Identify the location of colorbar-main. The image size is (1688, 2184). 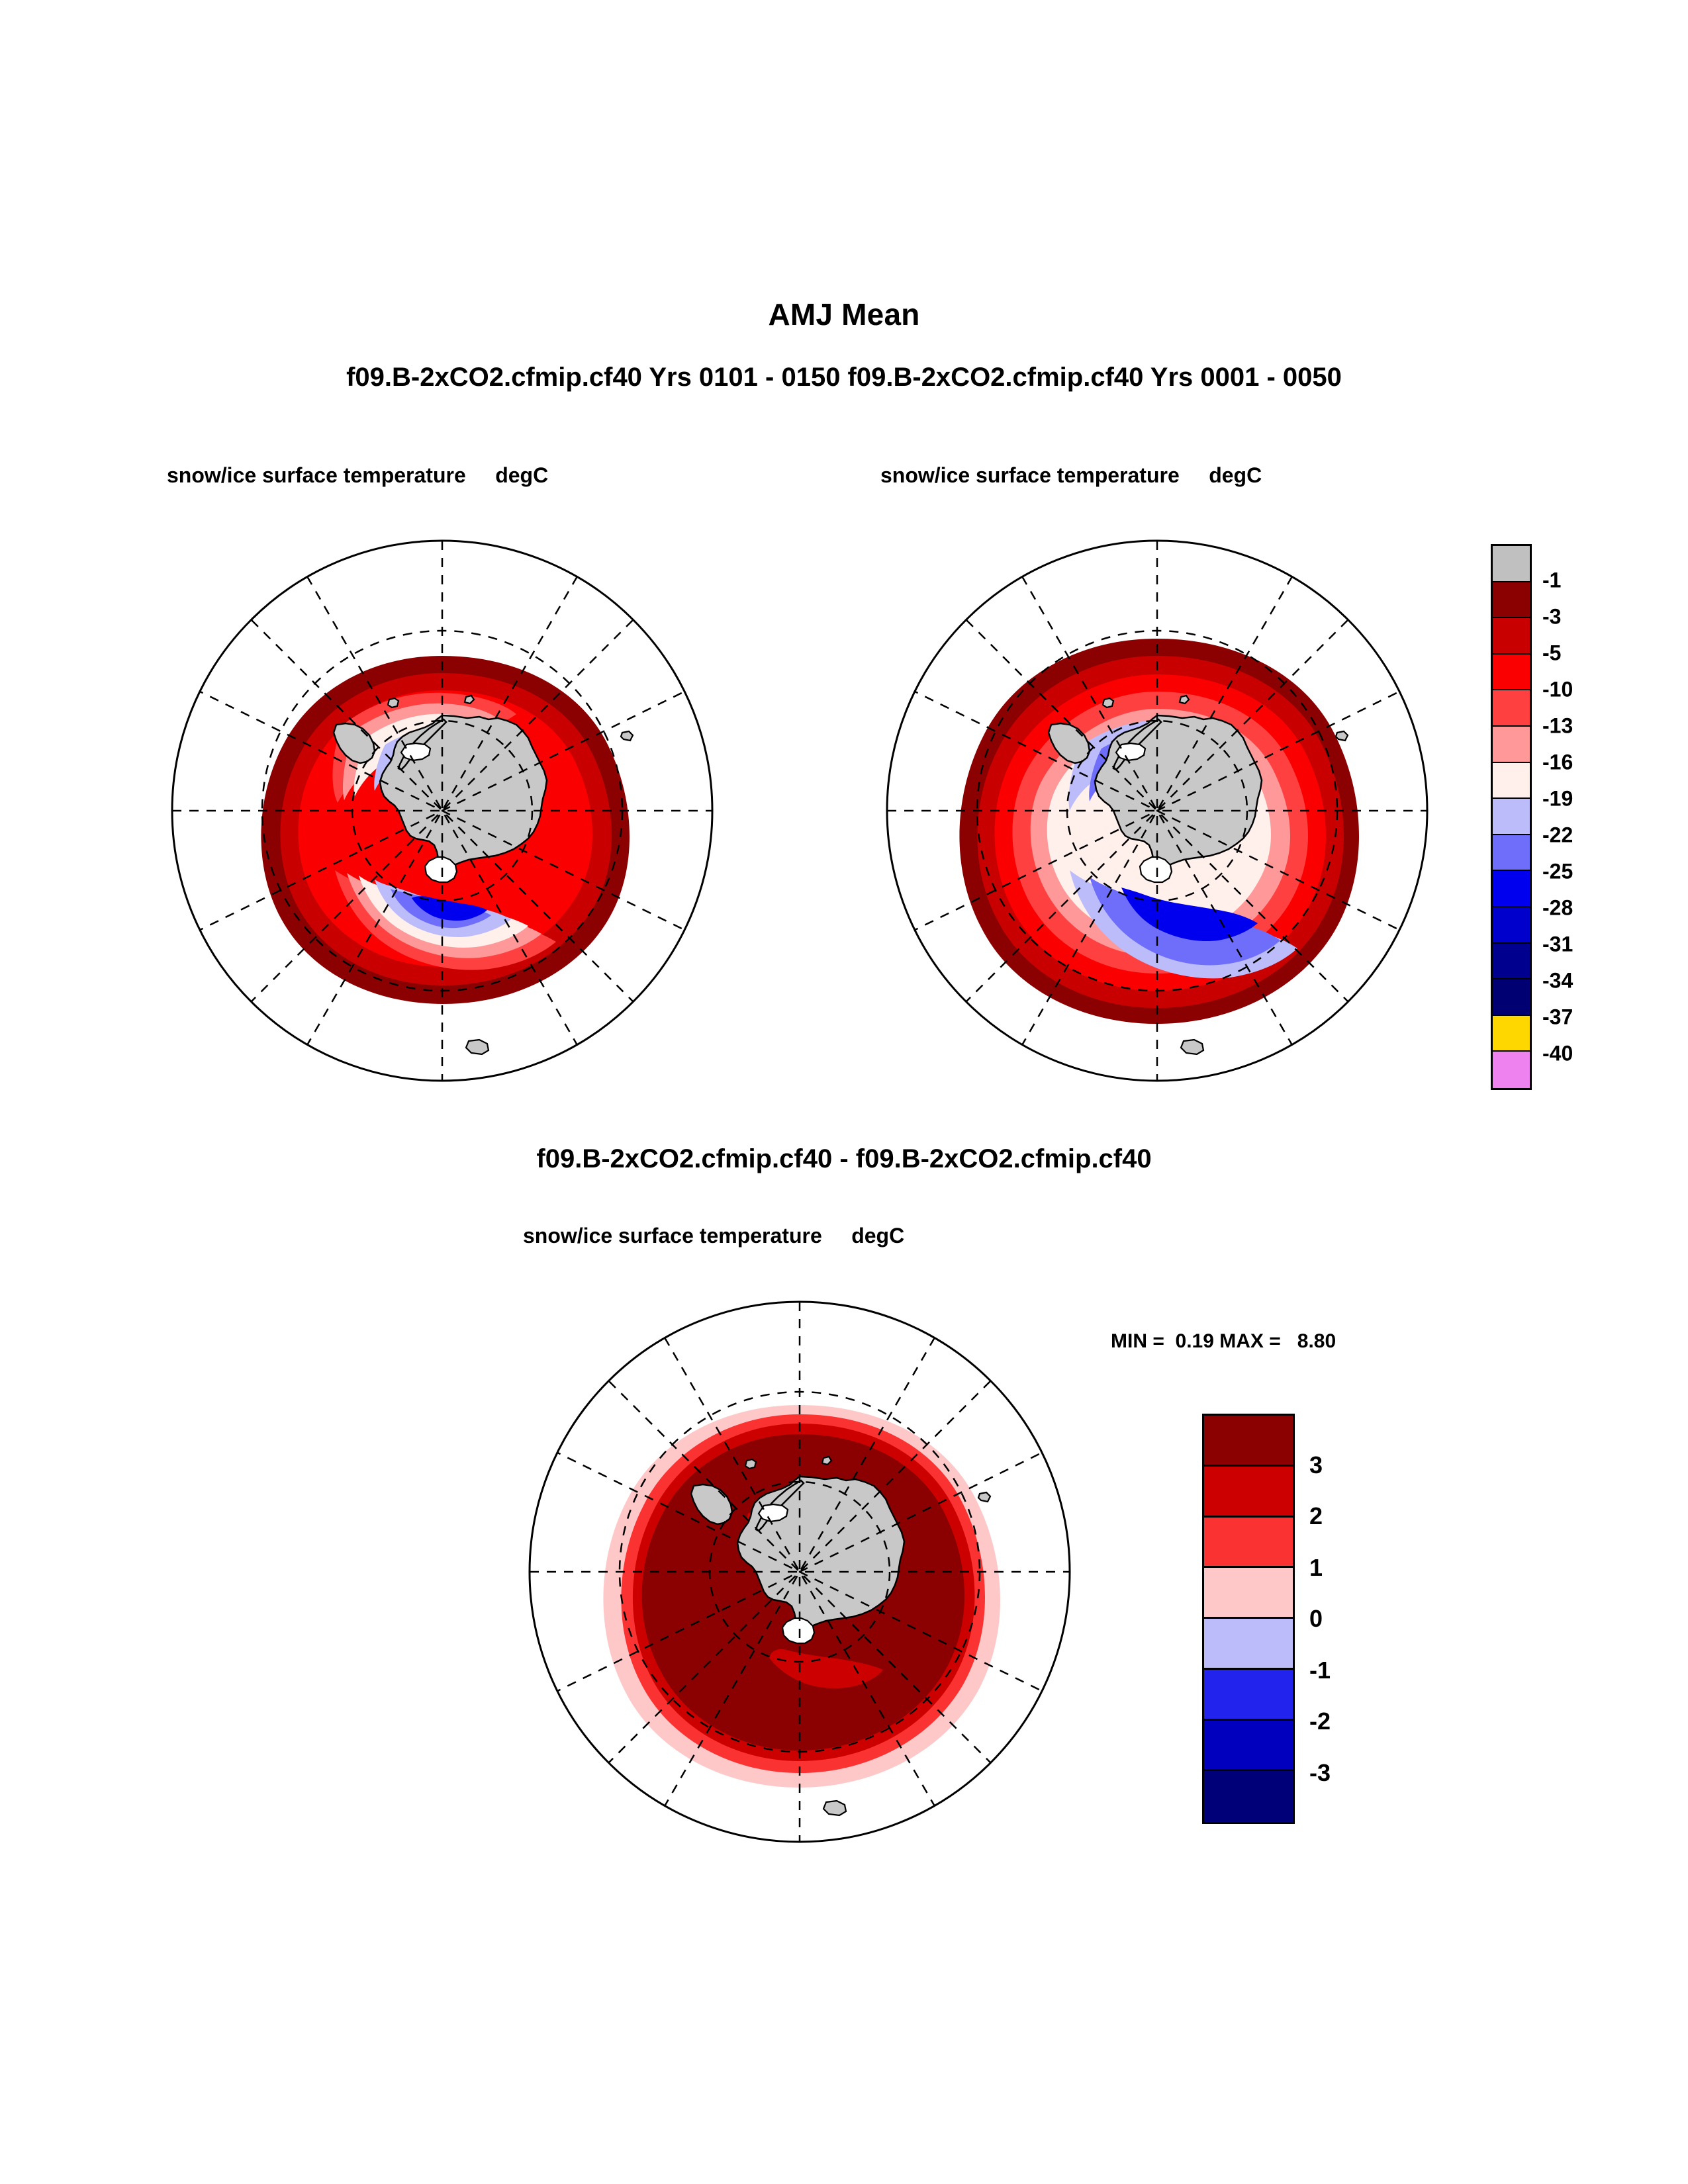
(1511, 817).